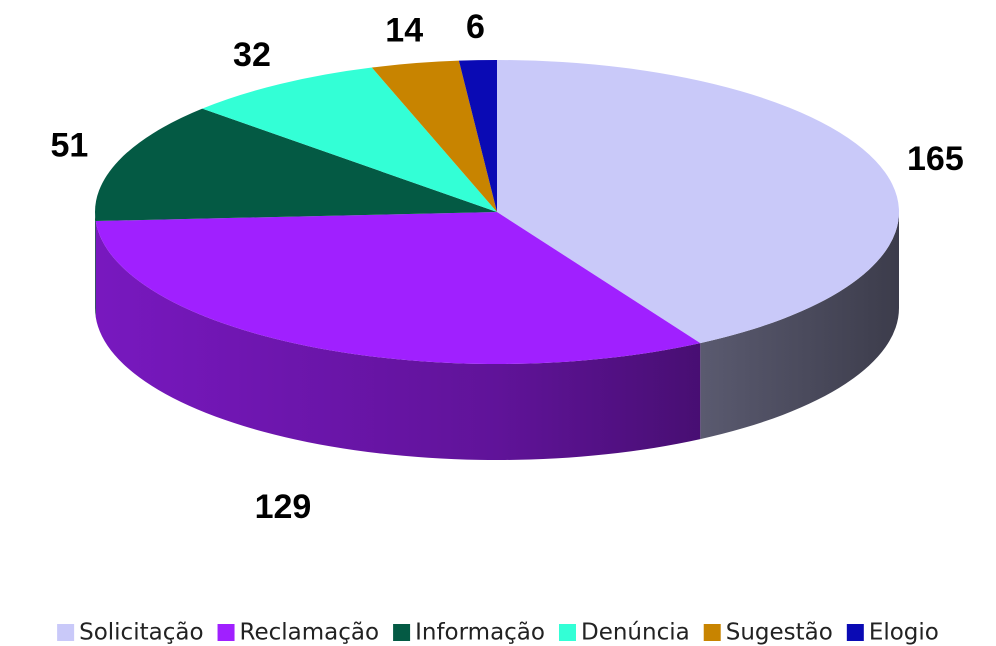  Describe the element at coordinates (141, 633) in the screenshot. I see `legend-label: Solicitação` at that location.